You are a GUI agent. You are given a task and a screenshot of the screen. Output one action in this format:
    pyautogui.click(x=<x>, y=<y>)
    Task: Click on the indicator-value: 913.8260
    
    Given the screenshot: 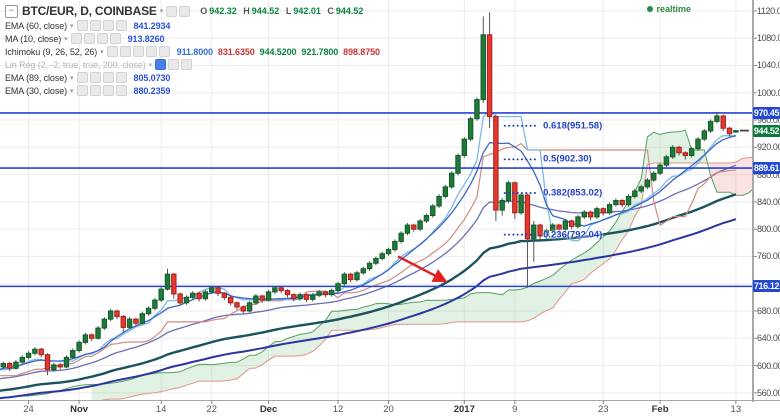 What is the action you would take?
    pyautogui.click(x=146, y=38)
    